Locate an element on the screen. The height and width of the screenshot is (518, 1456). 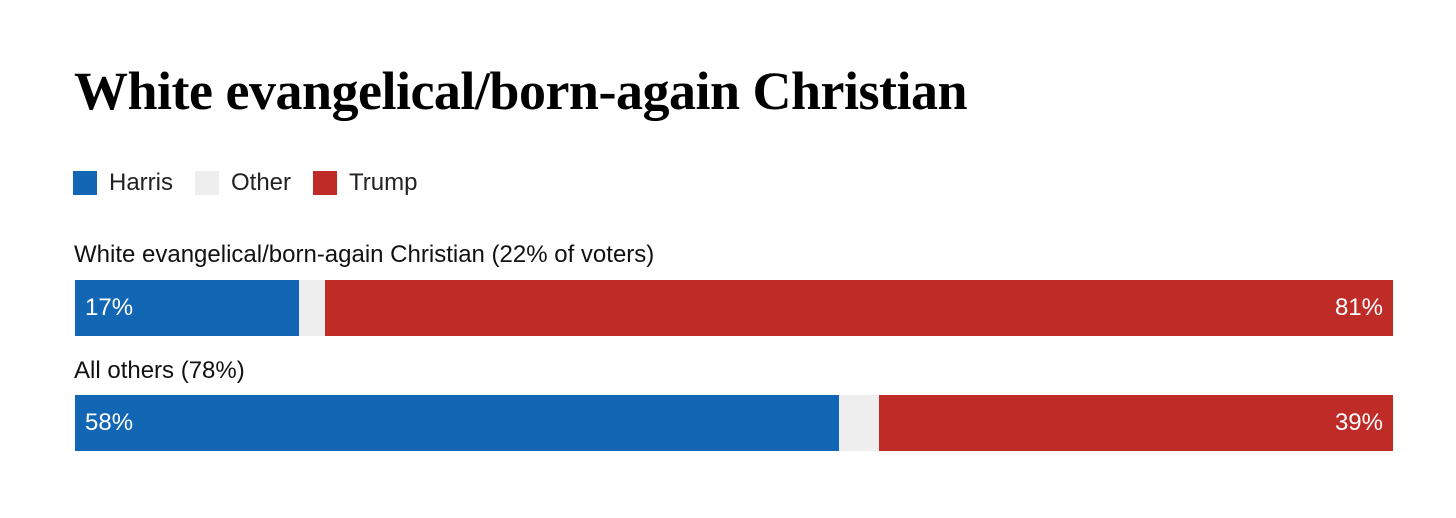
chart-title: White evangelical/born-again Christian is located at coordinates (521, 91).